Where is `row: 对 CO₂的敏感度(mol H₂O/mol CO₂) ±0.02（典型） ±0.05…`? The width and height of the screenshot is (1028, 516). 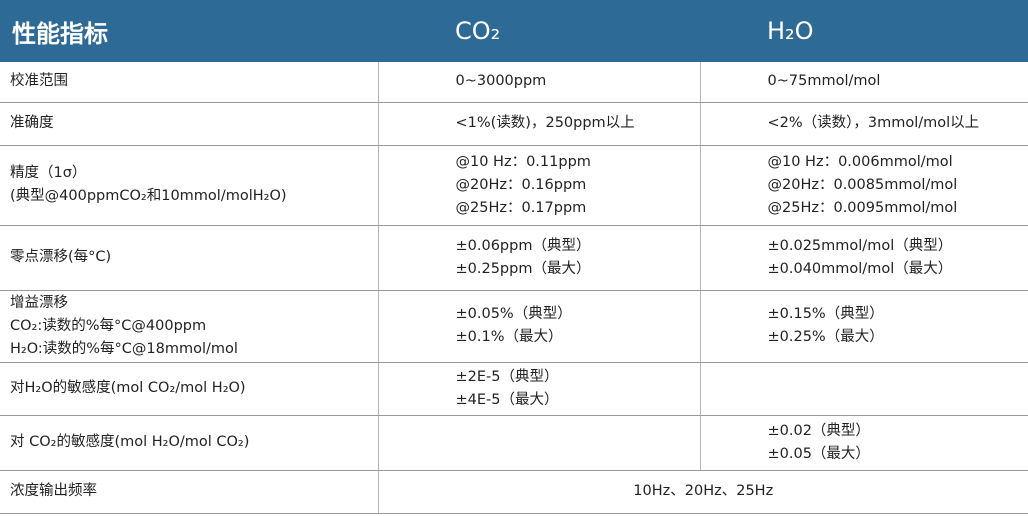
row: 对 CO₂的敏感度(mol H₂O/mol CO₂) ±0.02（典型） ±0.05… is located at coordinates (514, 443).